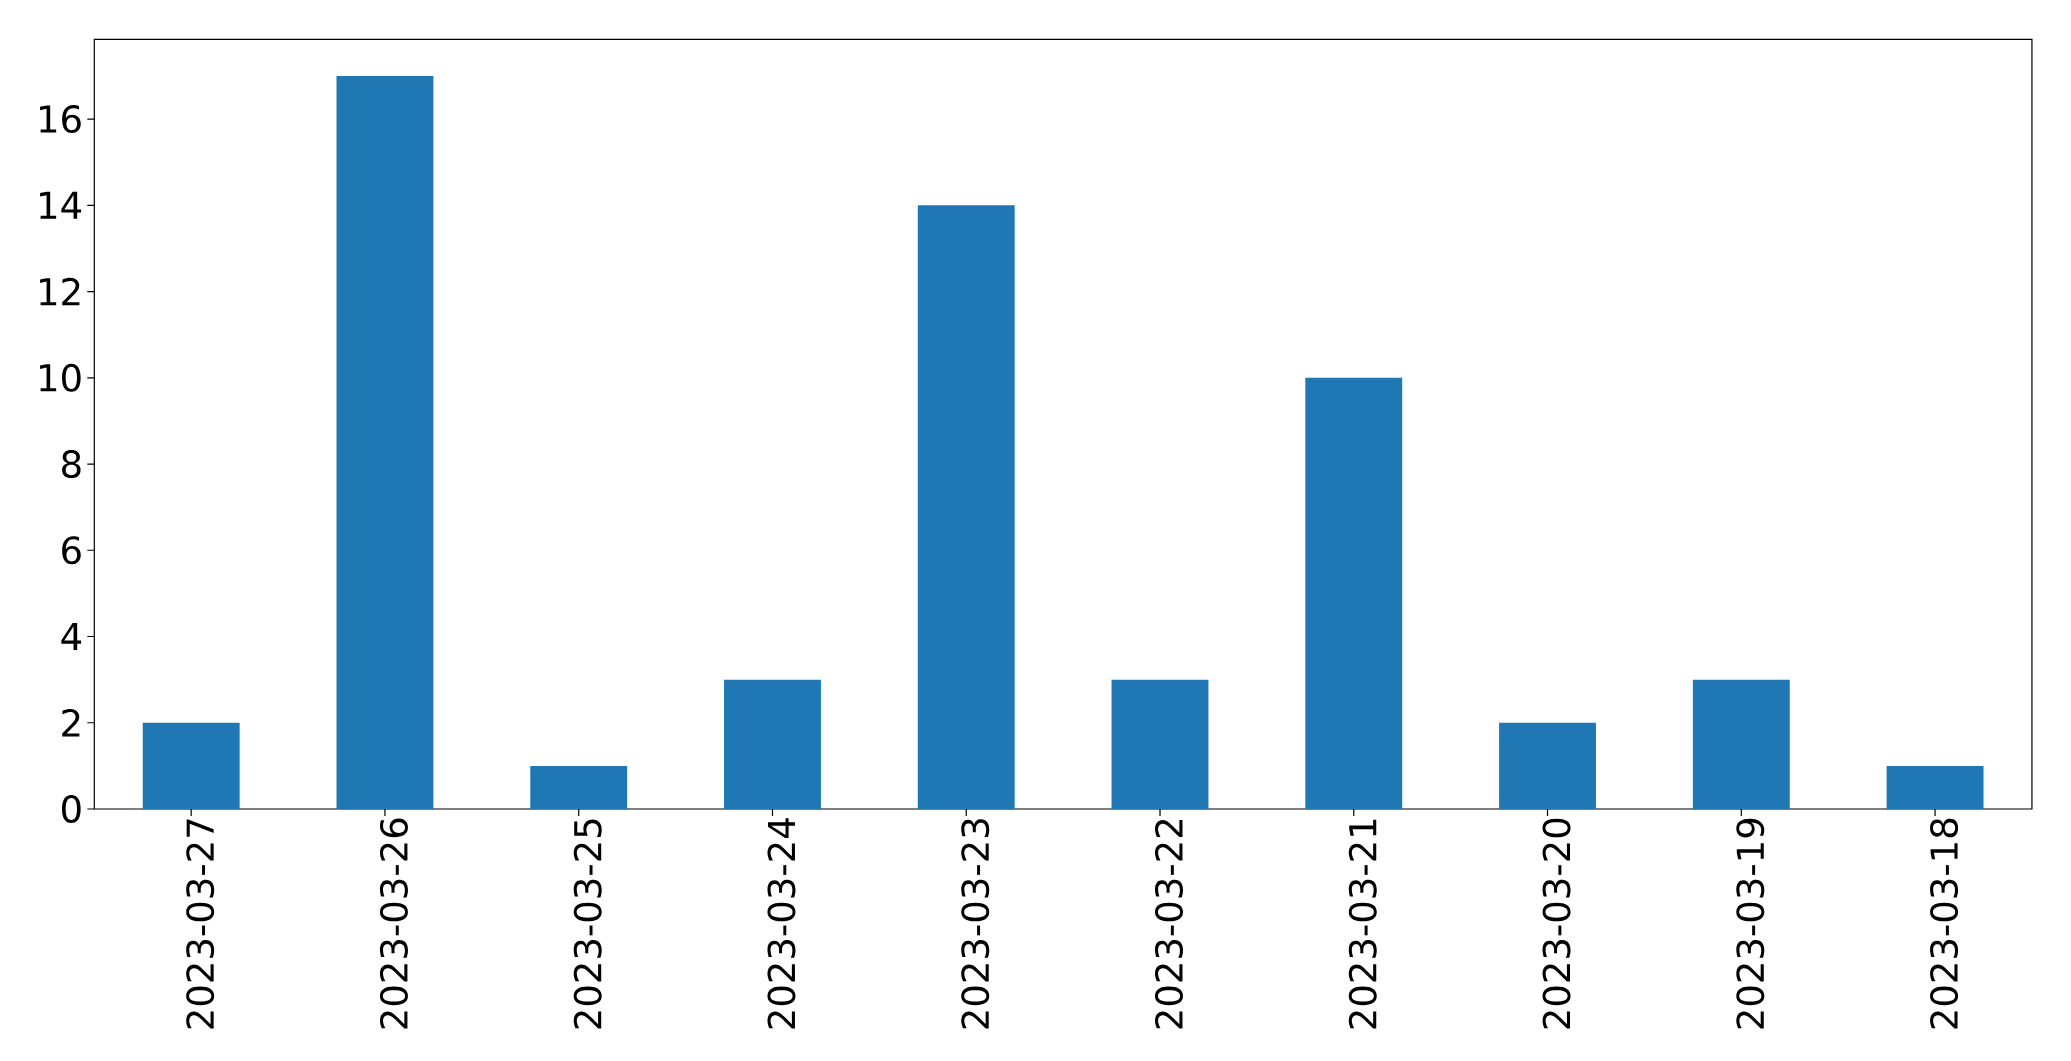 Image resolution: width=2071 pixels, height=1061 pixels. Describe the element at coordinates (71, 464) in the screenshot. I see `y-tick-label: 8` at that location.